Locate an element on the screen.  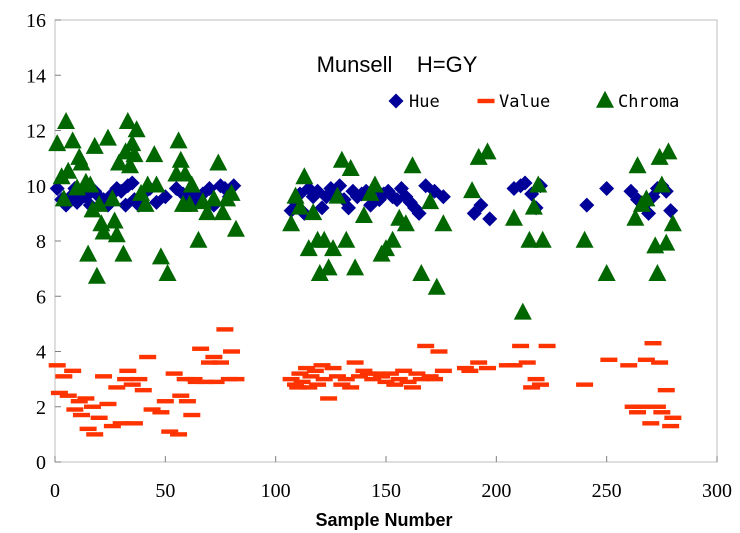
y-tick-label: 10 is located at coordinates (36, 187).